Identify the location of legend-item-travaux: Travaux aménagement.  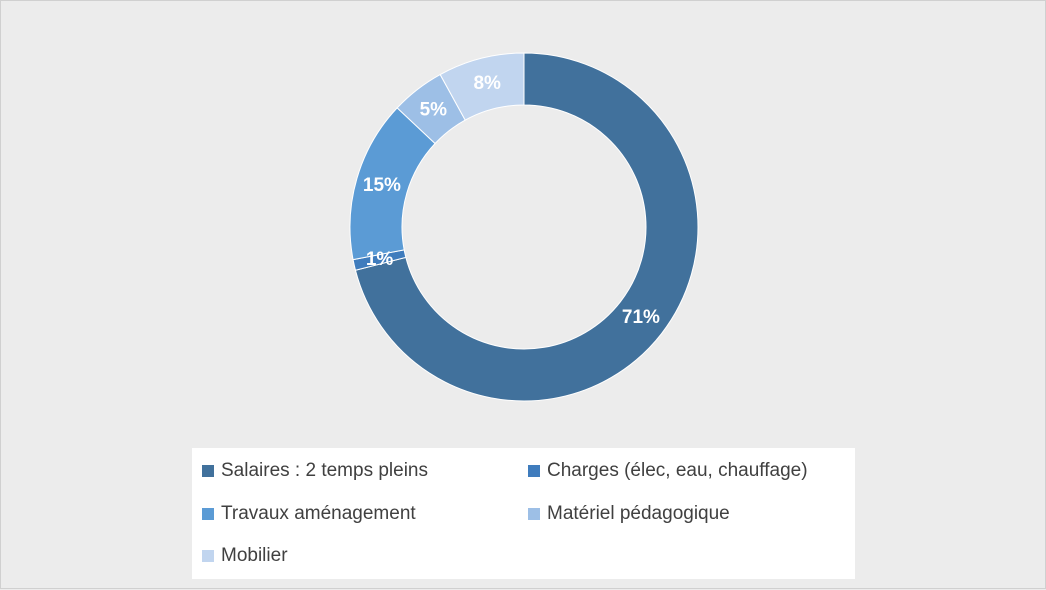
(309, 514).